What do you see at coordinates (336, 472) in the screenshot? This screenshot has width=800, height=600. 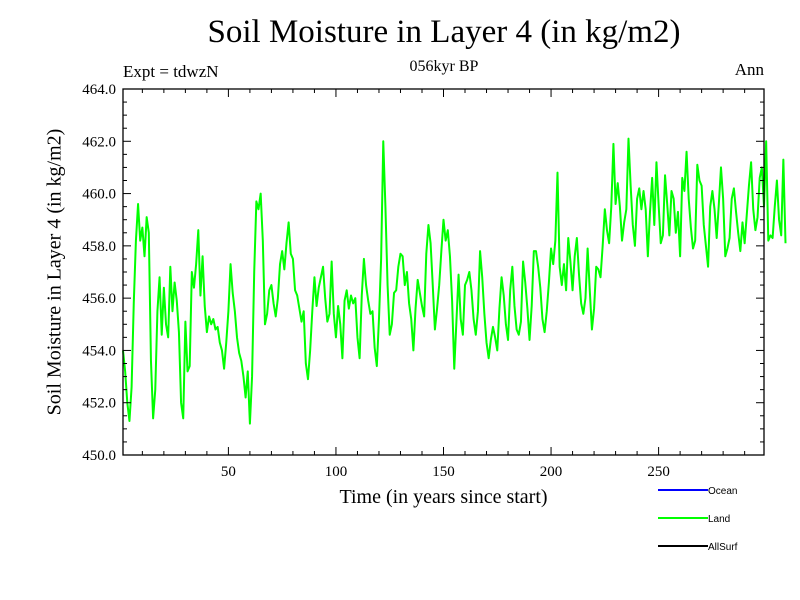 I see `x-tick-label: 100` at bounding box center [336, 472].